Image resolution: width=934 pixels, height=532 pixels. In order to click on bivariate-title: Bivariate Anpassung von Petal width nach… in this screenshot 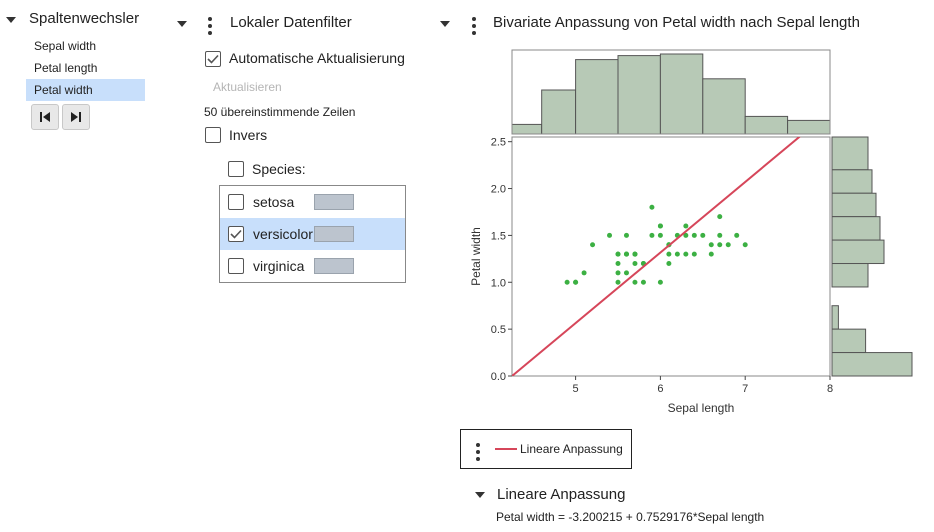, I will do `click(676, 22)`.